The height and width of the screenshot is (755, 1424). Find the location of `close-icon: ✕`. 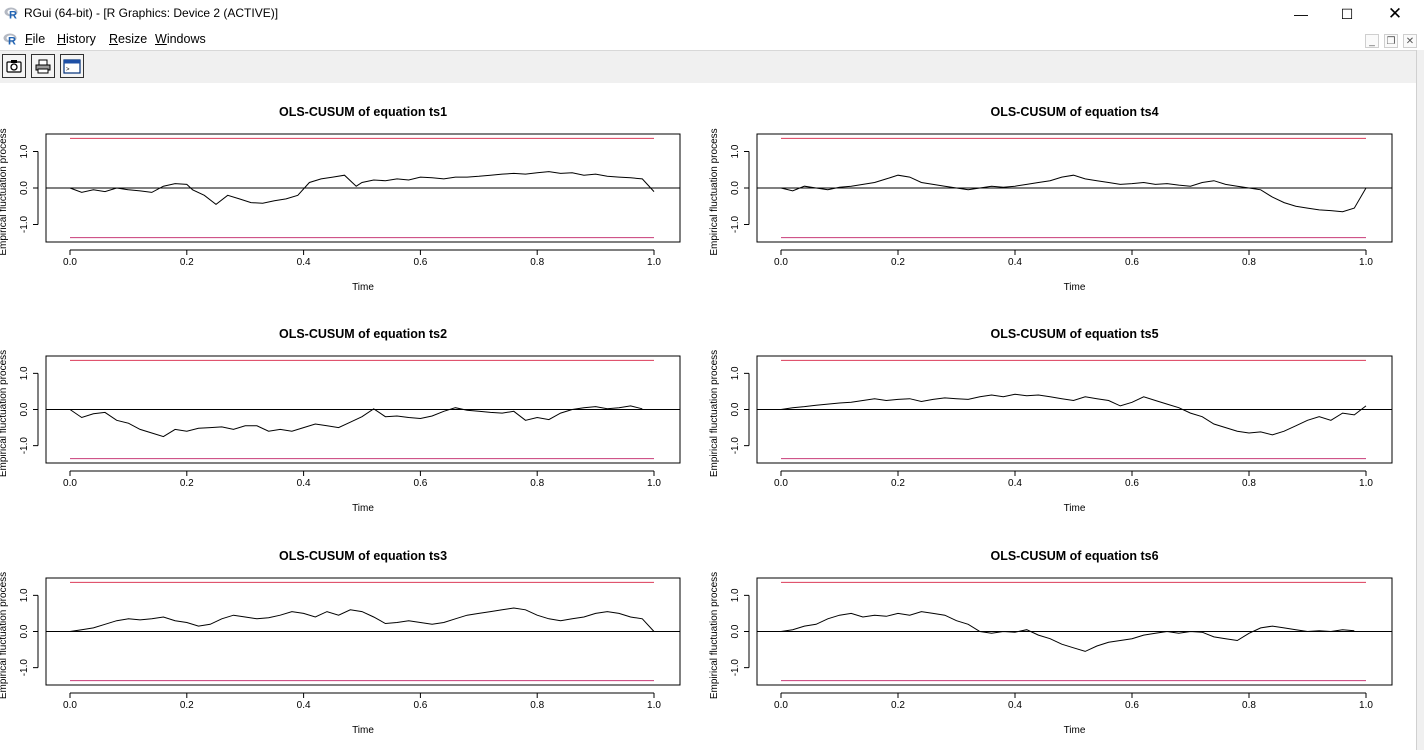

close-icon: ✕ is located at coordinates (1395, 13).